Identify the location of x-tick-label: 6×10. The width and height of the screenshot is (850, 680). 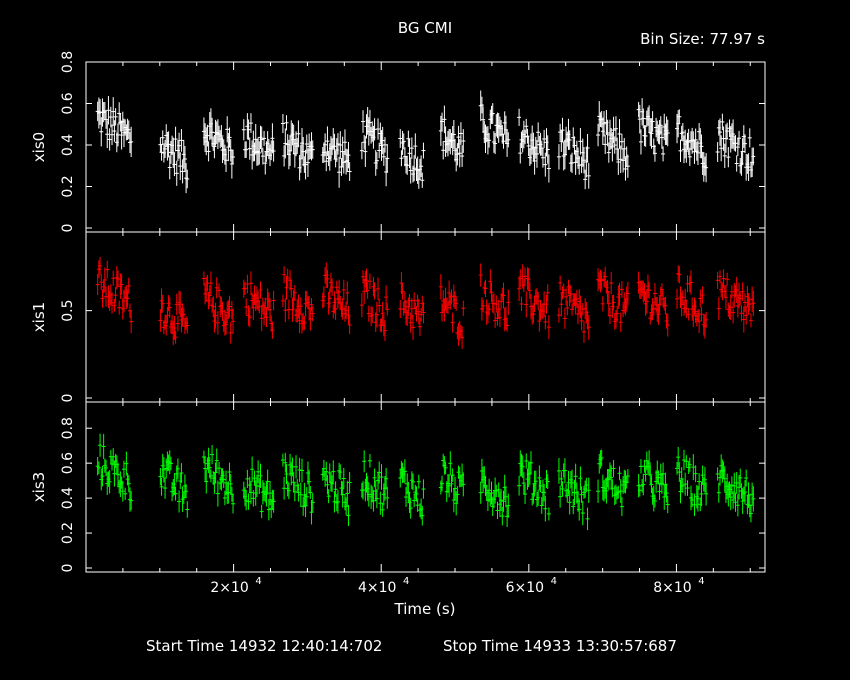
(525, 588).